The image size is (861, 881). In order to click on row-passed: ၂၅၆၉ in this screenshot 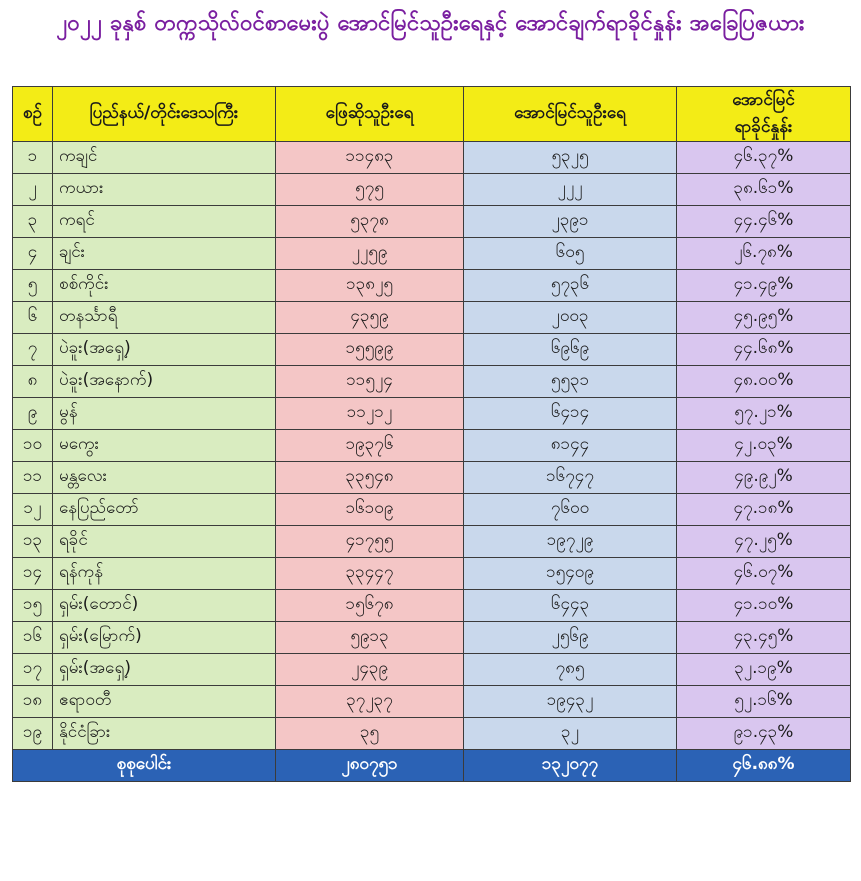, I will do `click(570, 638)`.